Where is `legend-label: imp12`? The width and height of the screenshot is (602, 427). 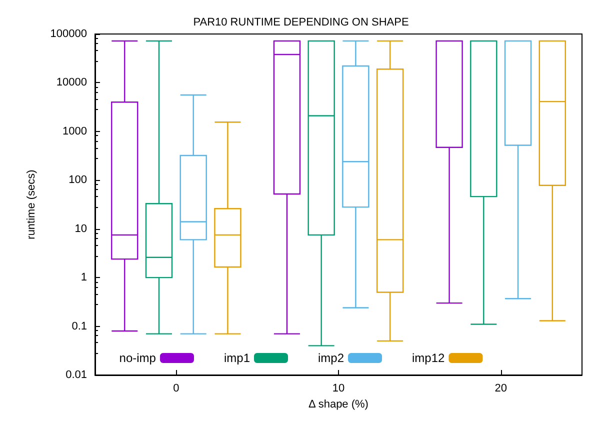
legend-label: imp12 is located at coordinates (429, 358).